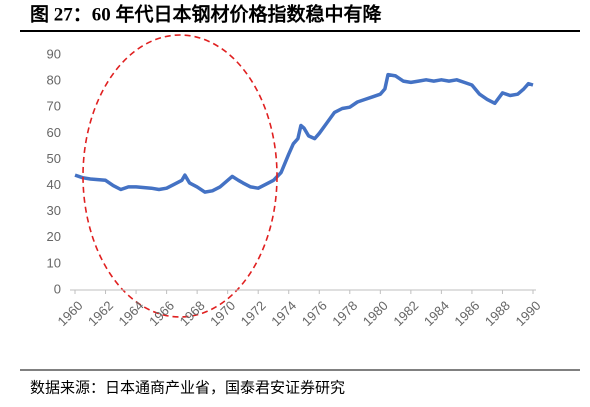  What do you see at coordinates (375, 313) in the screenshot?
I see `x-tick-label: 1980` at bounding box center [375, 313].